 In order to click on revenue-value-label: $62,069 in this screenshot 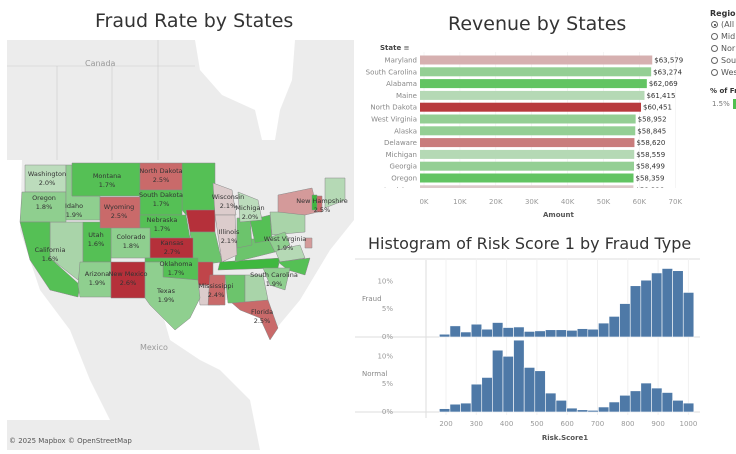, I will do `click(663, 84)`.